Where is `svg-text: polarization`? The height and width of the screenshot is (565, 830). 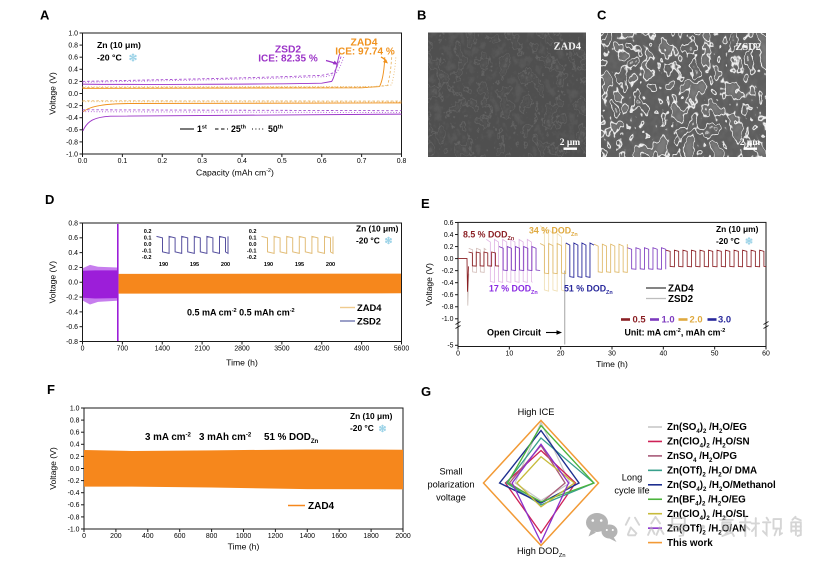
svg-text: polarization is located at coordinates (451, 485).